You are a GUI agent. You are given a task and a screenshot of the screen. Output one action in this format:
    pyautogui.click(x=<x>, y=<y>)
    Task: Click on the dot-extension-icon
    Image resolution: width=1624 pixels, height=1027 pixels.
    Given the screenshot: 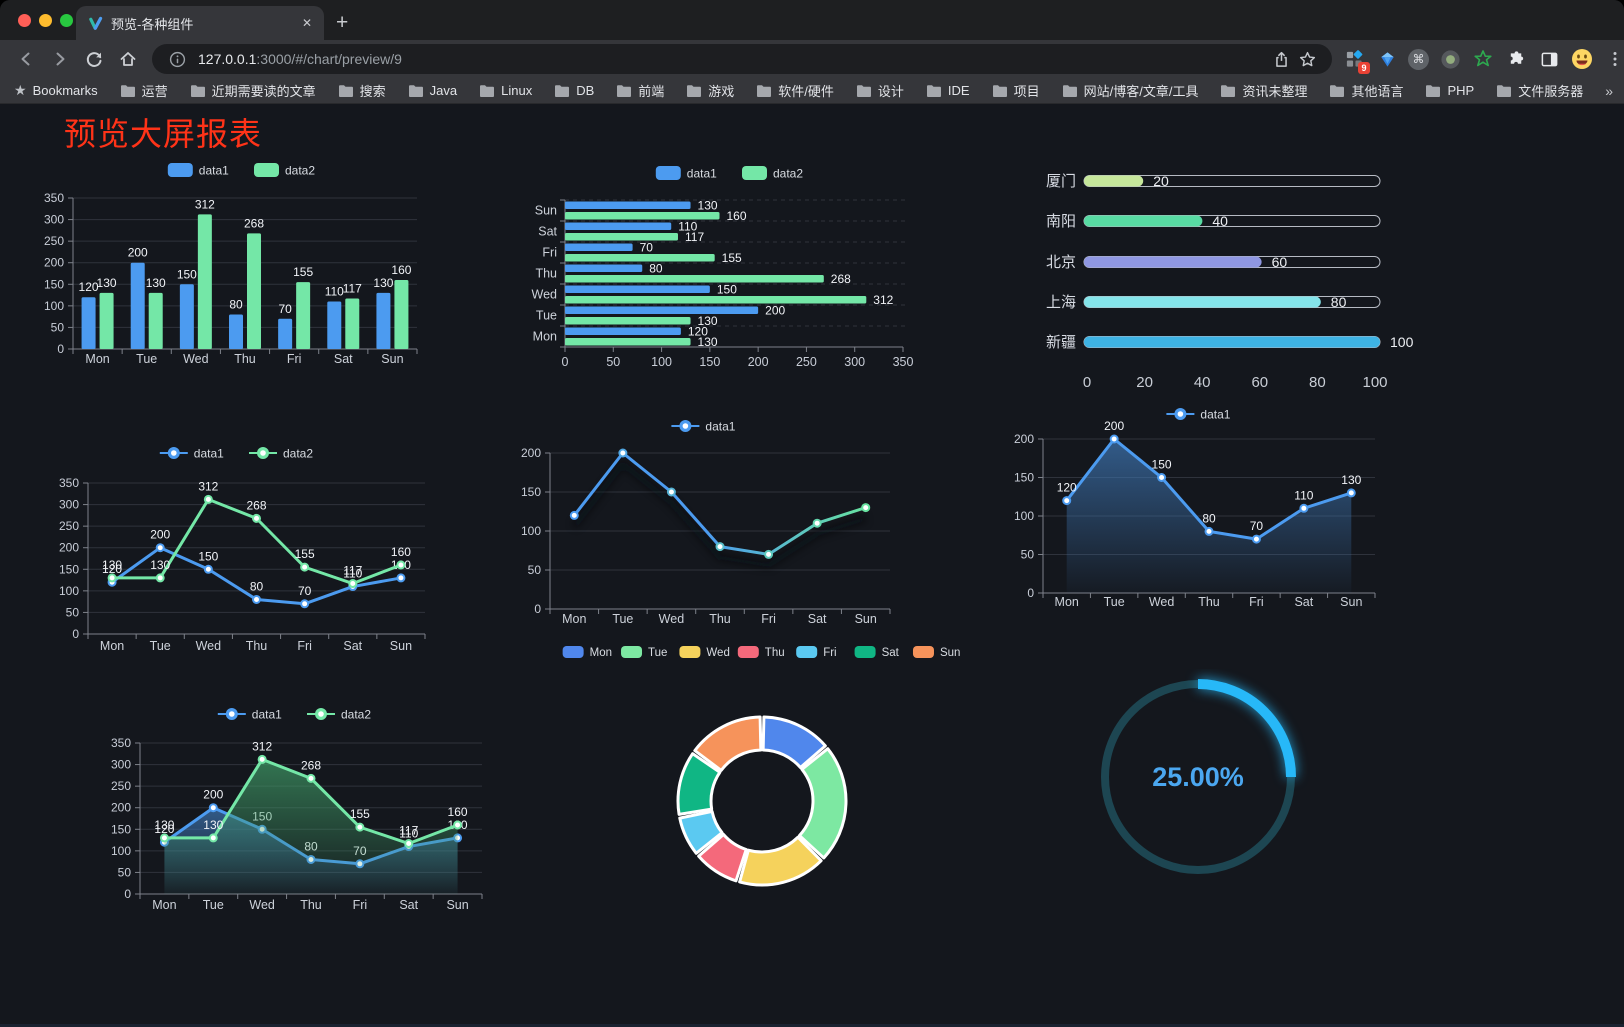 What is the action you would take?
    pyautogui.click(x=1450, y=59)
    